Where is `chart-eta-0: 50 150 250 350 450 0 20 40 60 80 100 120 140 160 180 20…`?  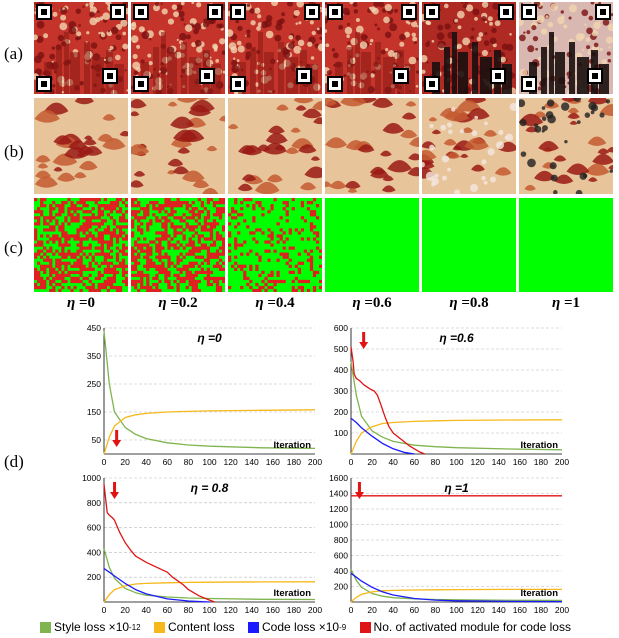 chart-eta-0: 50 150 250 350 450 0 20 40 60 80 100 120 140 160 180 20… is located at coordinates (205, 395).